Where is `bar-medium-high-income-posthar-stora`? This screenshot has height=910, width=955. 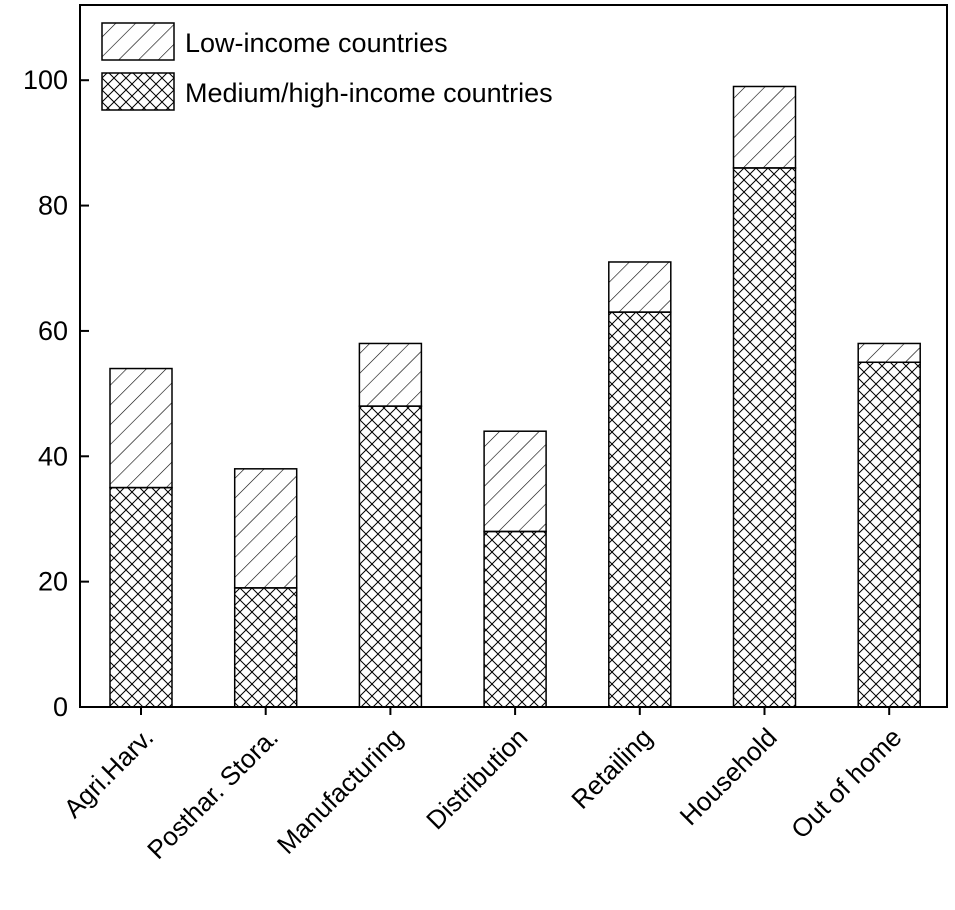
bar-medium-high-income-posthar-stora is located at coordinates (265, 647).